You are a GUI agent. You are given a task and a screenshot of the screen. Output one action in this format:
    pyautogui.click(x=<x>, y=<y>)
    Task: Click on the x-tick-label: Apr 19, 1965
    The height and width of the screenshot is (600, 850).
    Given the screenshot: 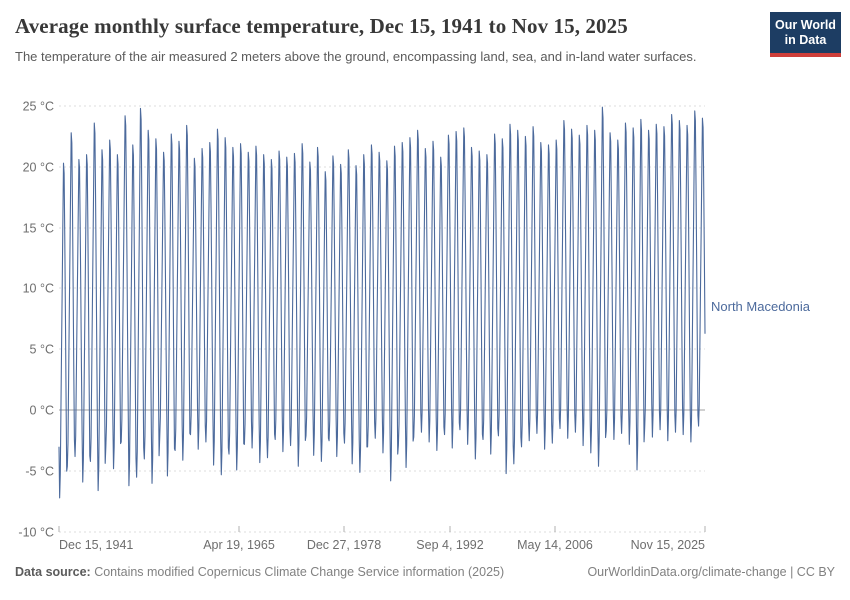 What is the action you would take?
    pyautogui.click(x=239, y=545)
    